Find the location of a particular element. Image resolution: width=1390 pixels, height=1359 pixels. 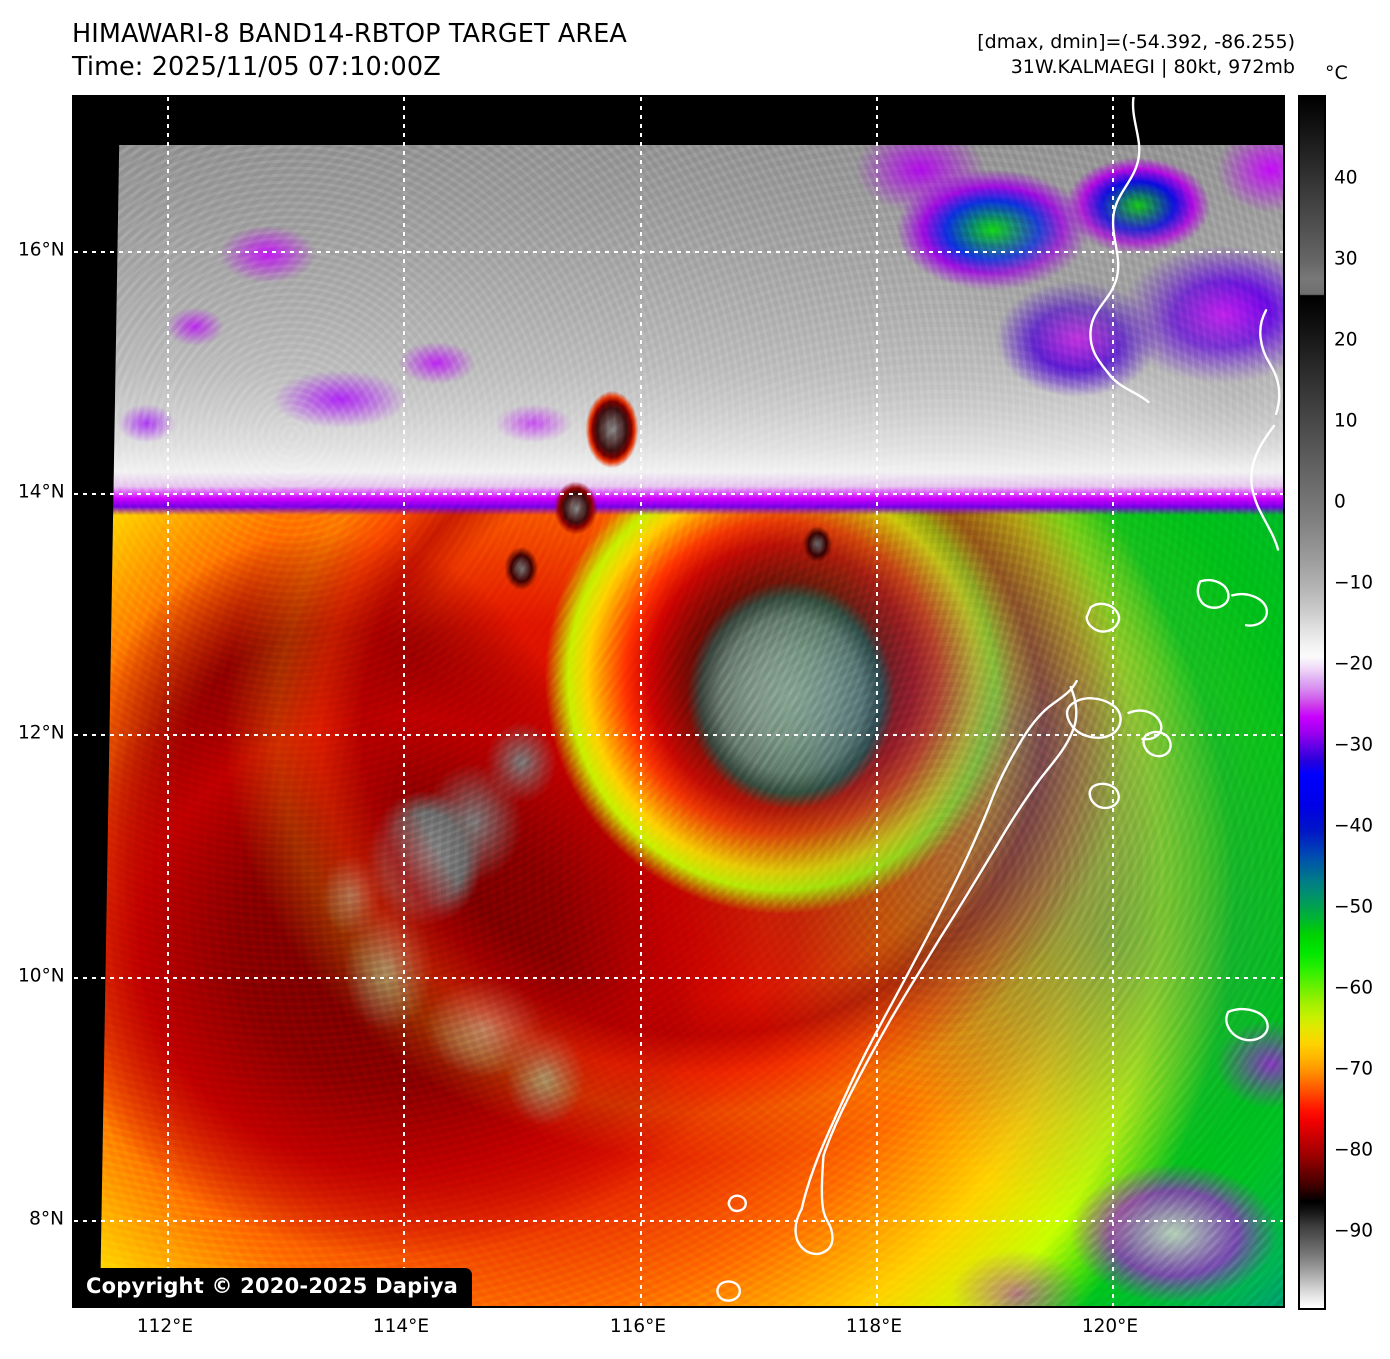

colorbar-unit-label: °C is located at coordinates (1336, 73).